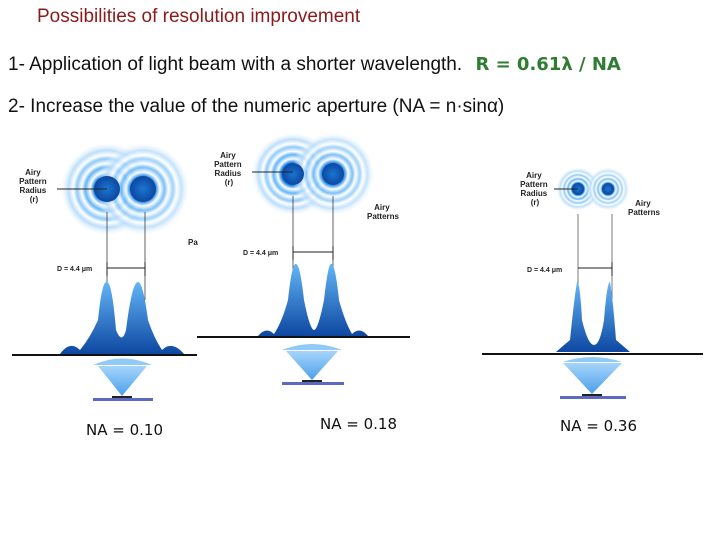 Image resolution: width=720 pixels, height=540 pixels. Describe the element at coordinates (124, 430) in the screenshot. I see `na-label-panel-1: NA = 0.10` at that location.